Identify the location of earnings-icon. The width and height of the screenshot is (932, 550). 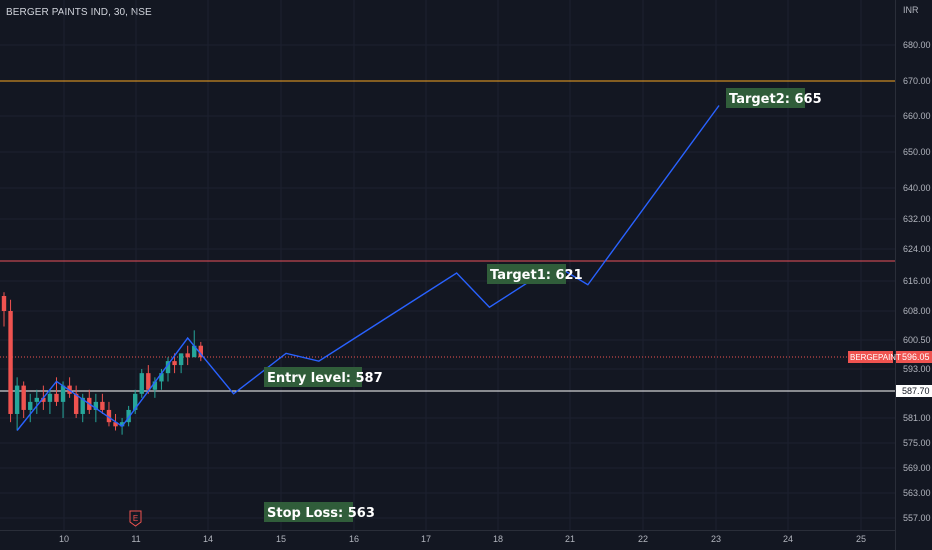
(135, 518).